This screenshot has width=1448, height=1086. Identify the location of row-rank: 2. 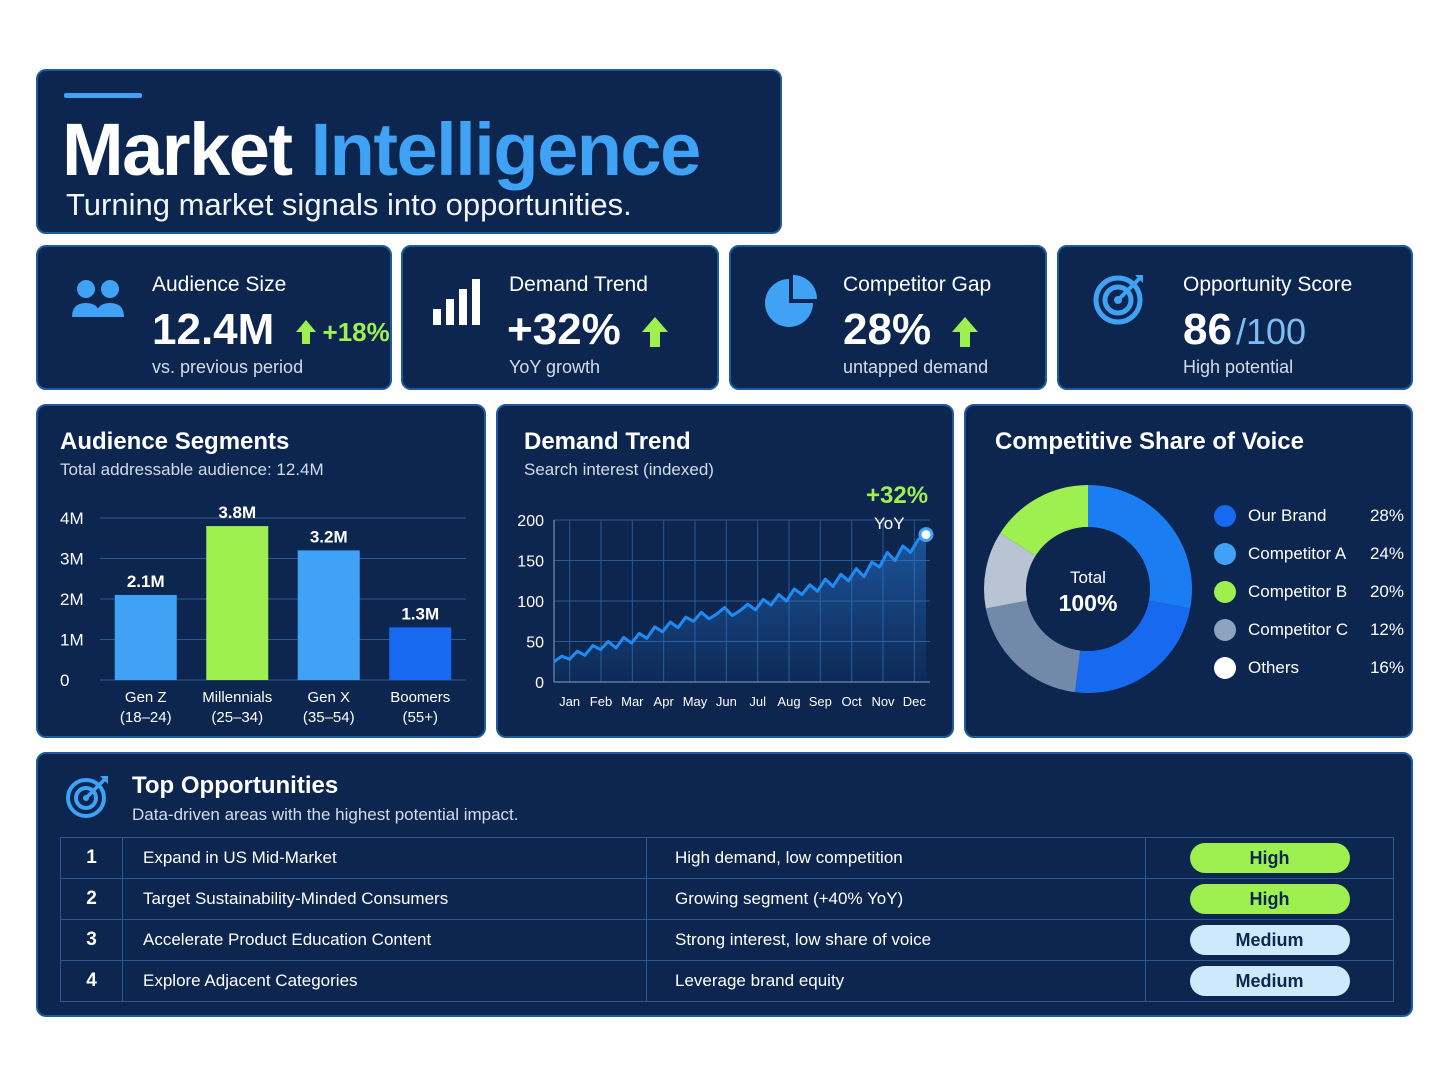
(91, 899).